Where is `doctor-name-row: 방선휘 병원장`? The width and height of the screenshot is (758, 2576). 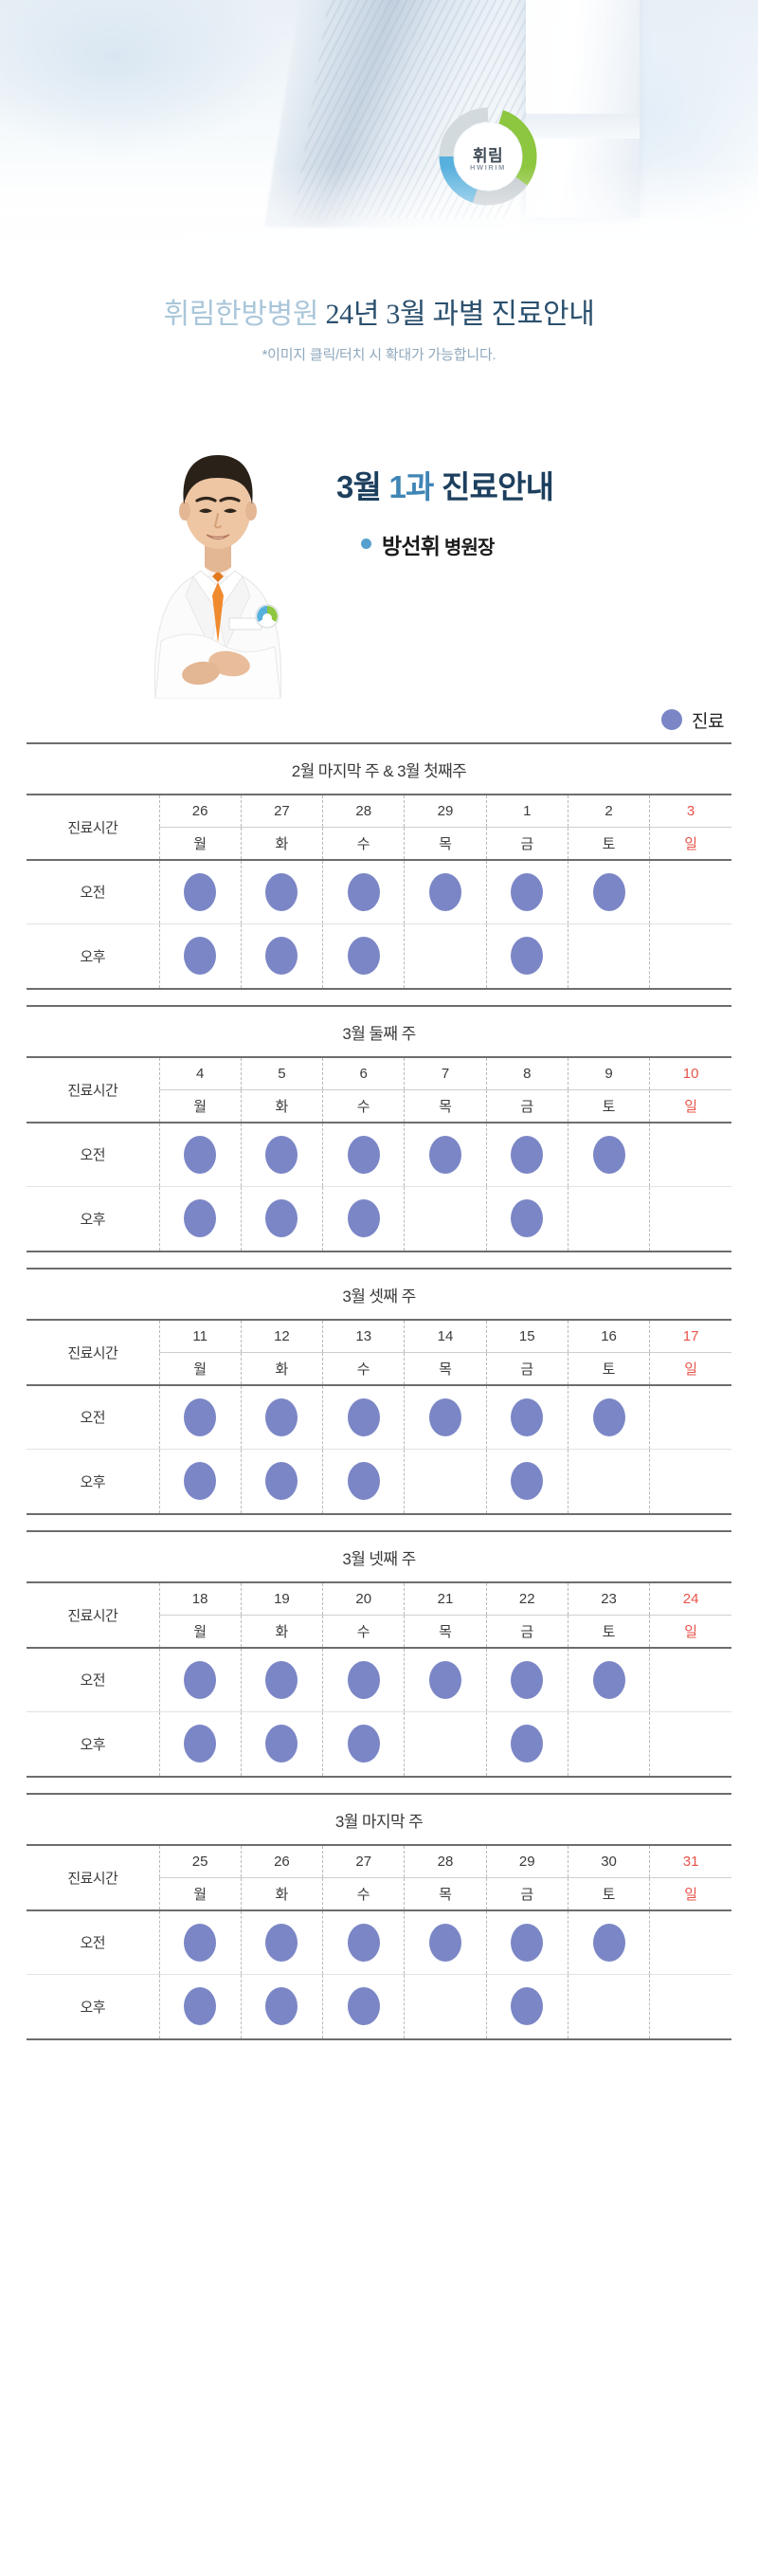
doctor-name-row: 방선휘 병원장 is located at coordinates (444, 544).